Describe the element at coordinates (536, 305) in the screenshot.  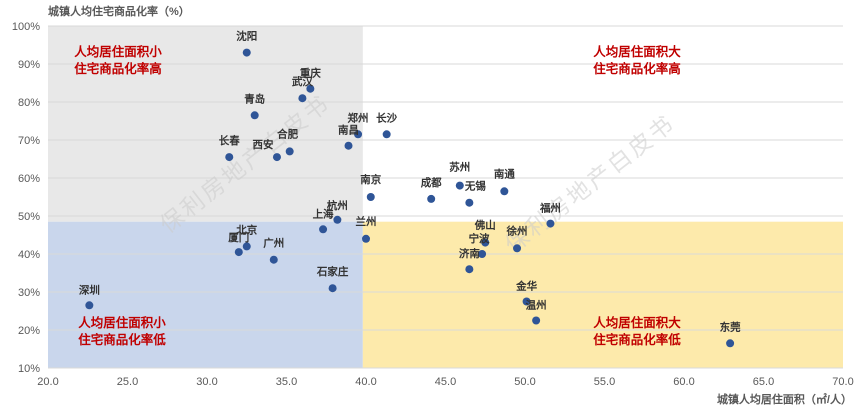
I see `point-label: 温州` at that location.